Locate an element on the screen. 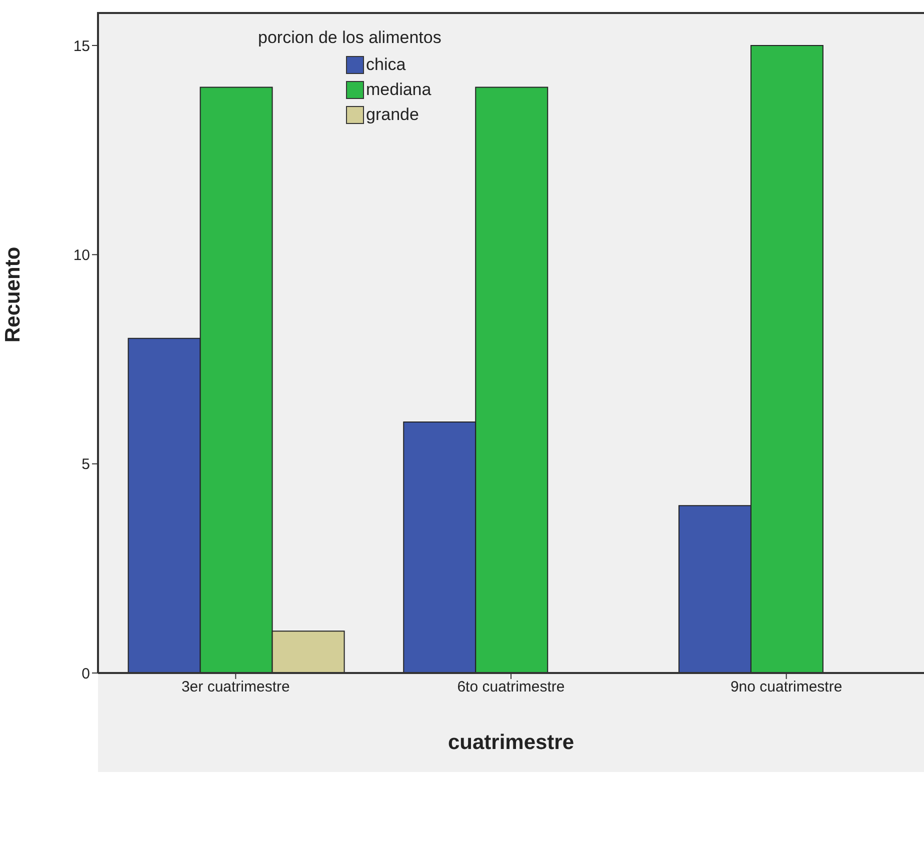 Image resolution: width=924 pixels, height=852 pixels. legend-label: chica is located at coordinates (386, 64).